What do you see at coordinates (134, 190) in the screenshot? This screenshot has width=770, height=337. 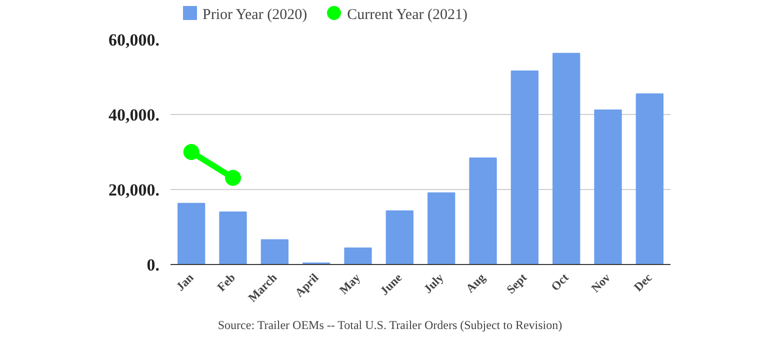 I see `y-tick-label: 20,000.` at bounding box center [134, 190].